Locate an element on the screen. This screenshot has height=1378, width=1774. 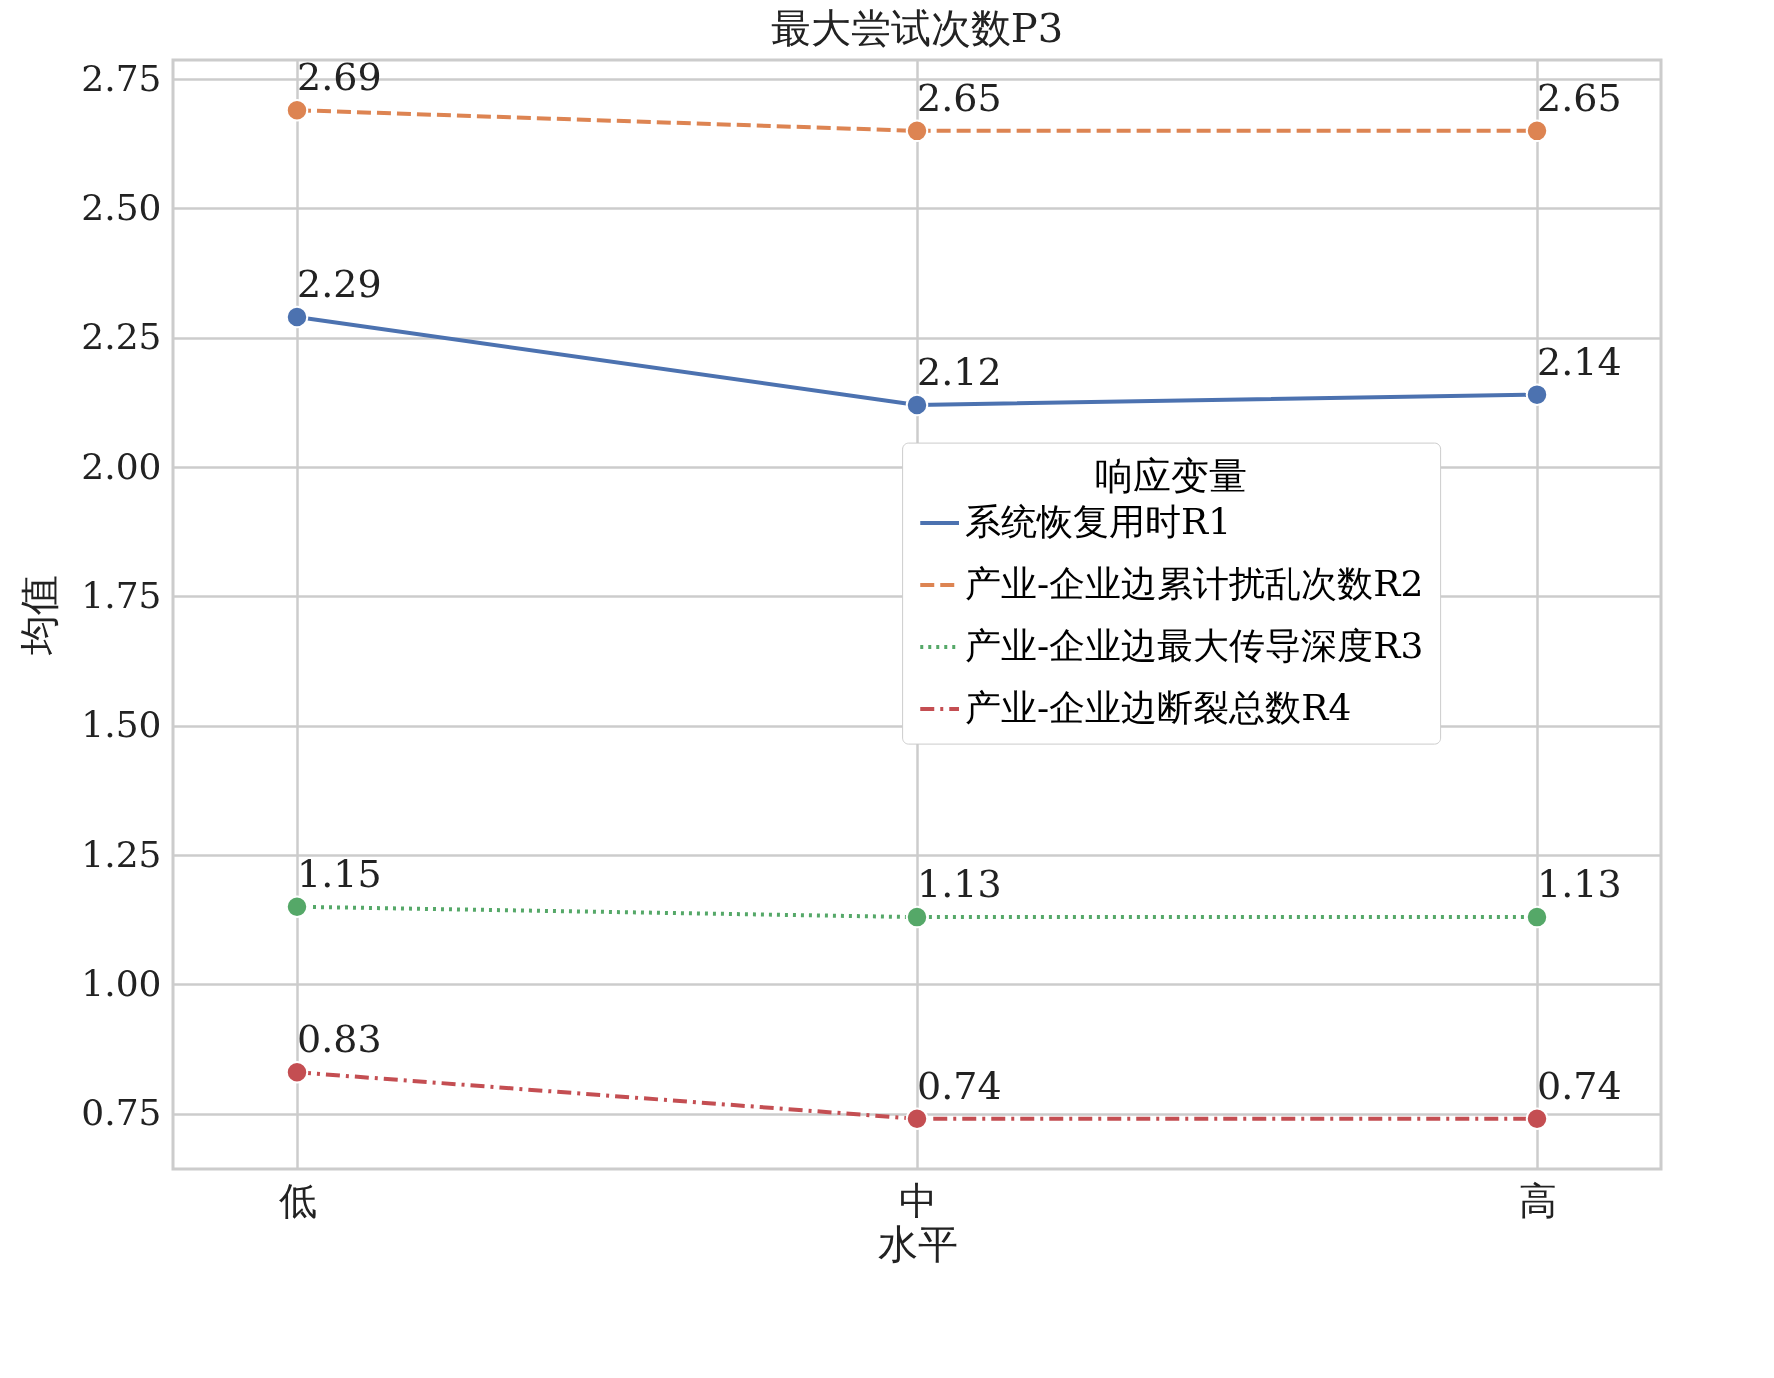
x-tick-label: 低 is located at coordinates (297, 1200).